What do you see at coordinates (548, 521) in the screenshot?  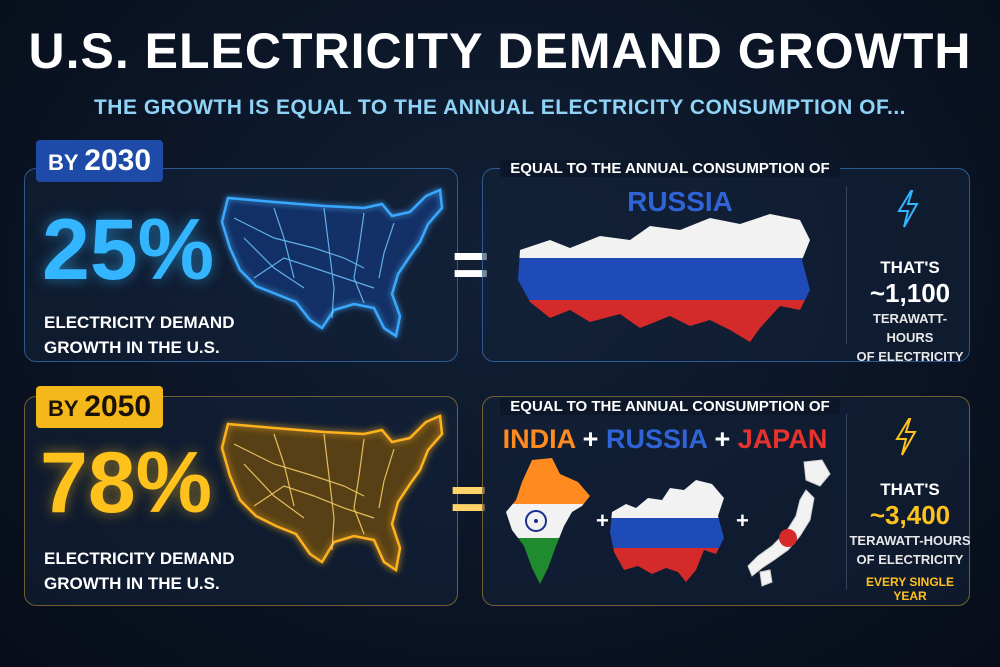 I see `india-flag-map` at bounding box center [548, 521].